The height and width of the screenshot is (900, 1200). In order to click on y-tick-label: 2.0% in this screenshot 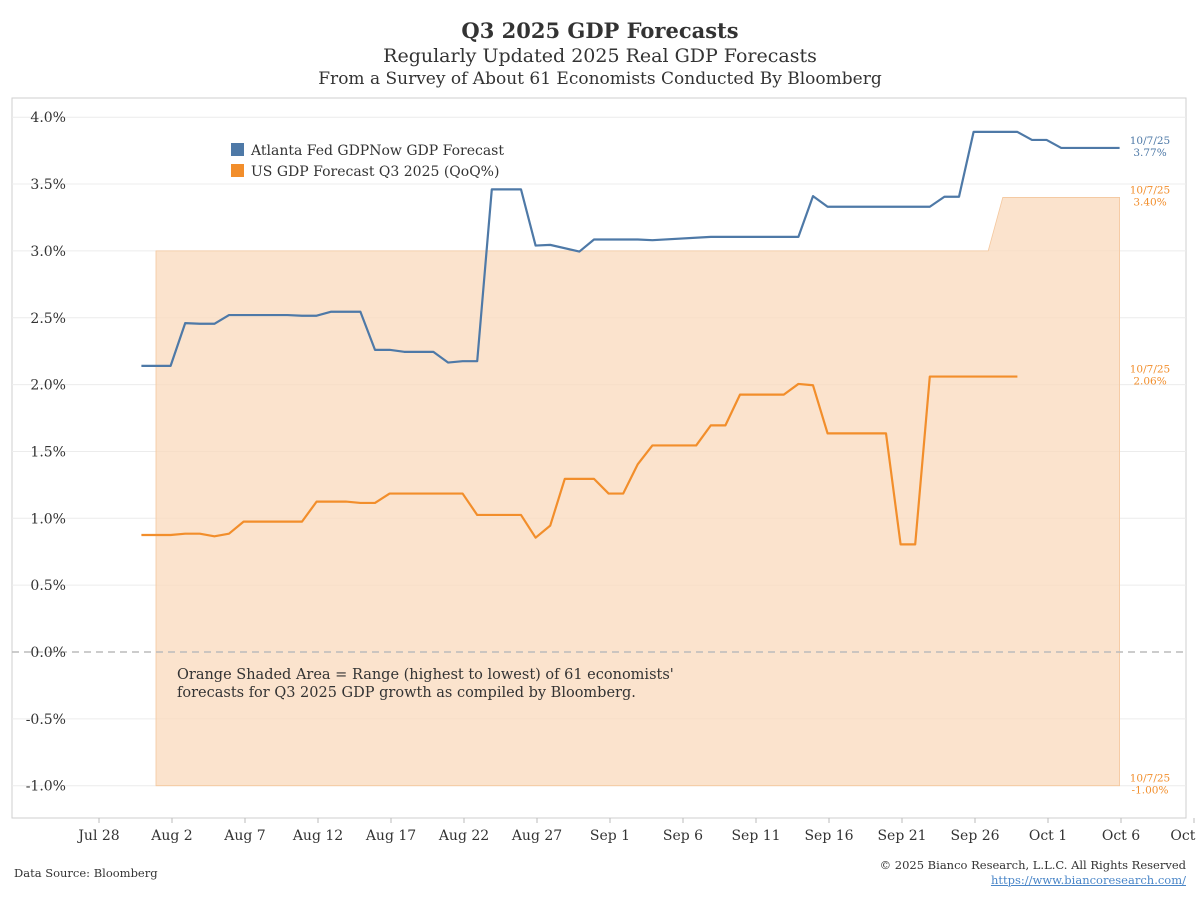, I will do `click(48, 386)`.